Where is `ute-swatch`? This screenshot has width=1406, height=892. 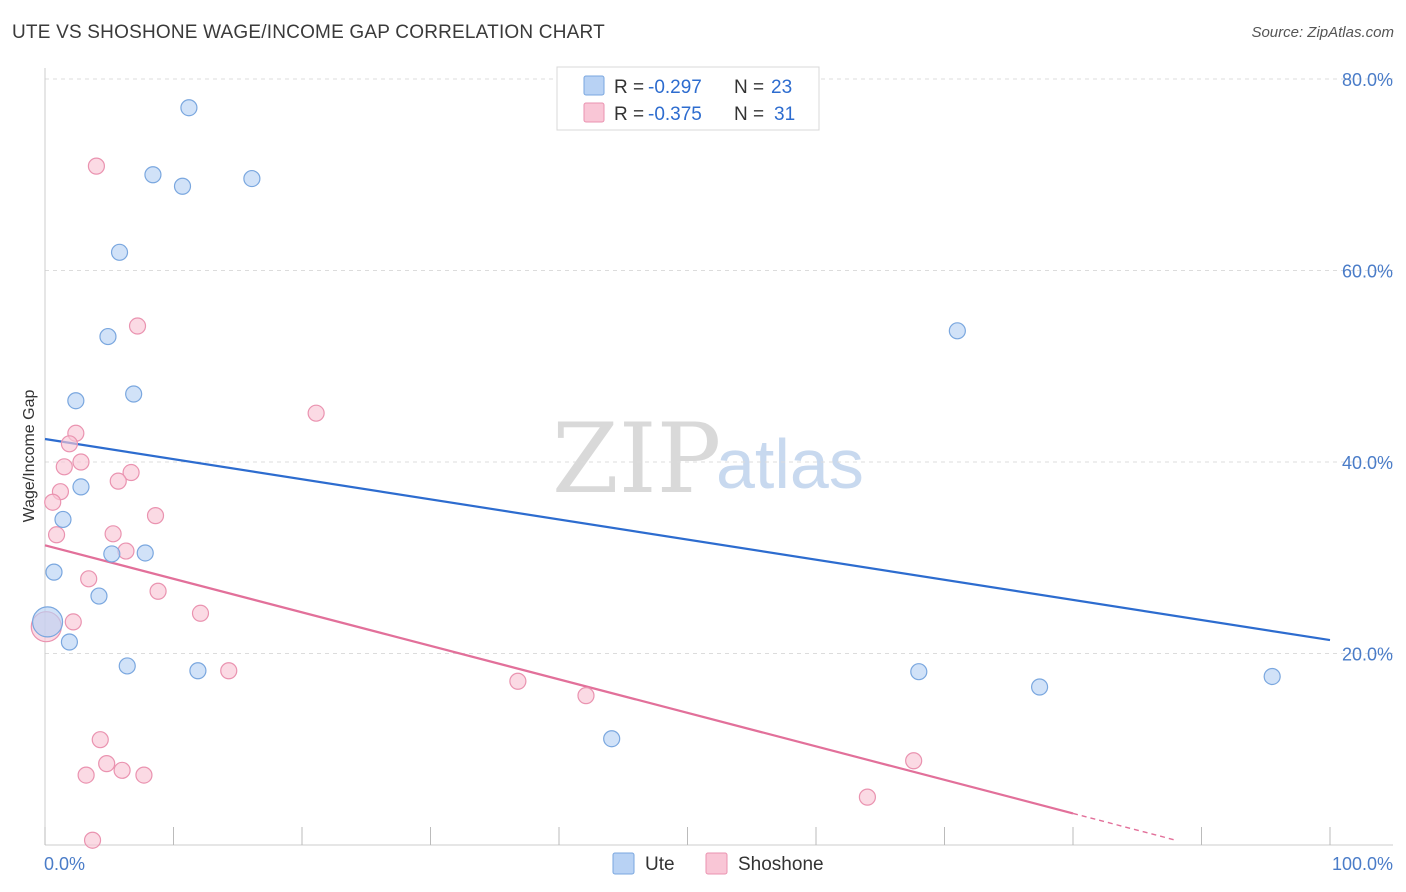
ute-swatch is located at coordinates (594, 85).